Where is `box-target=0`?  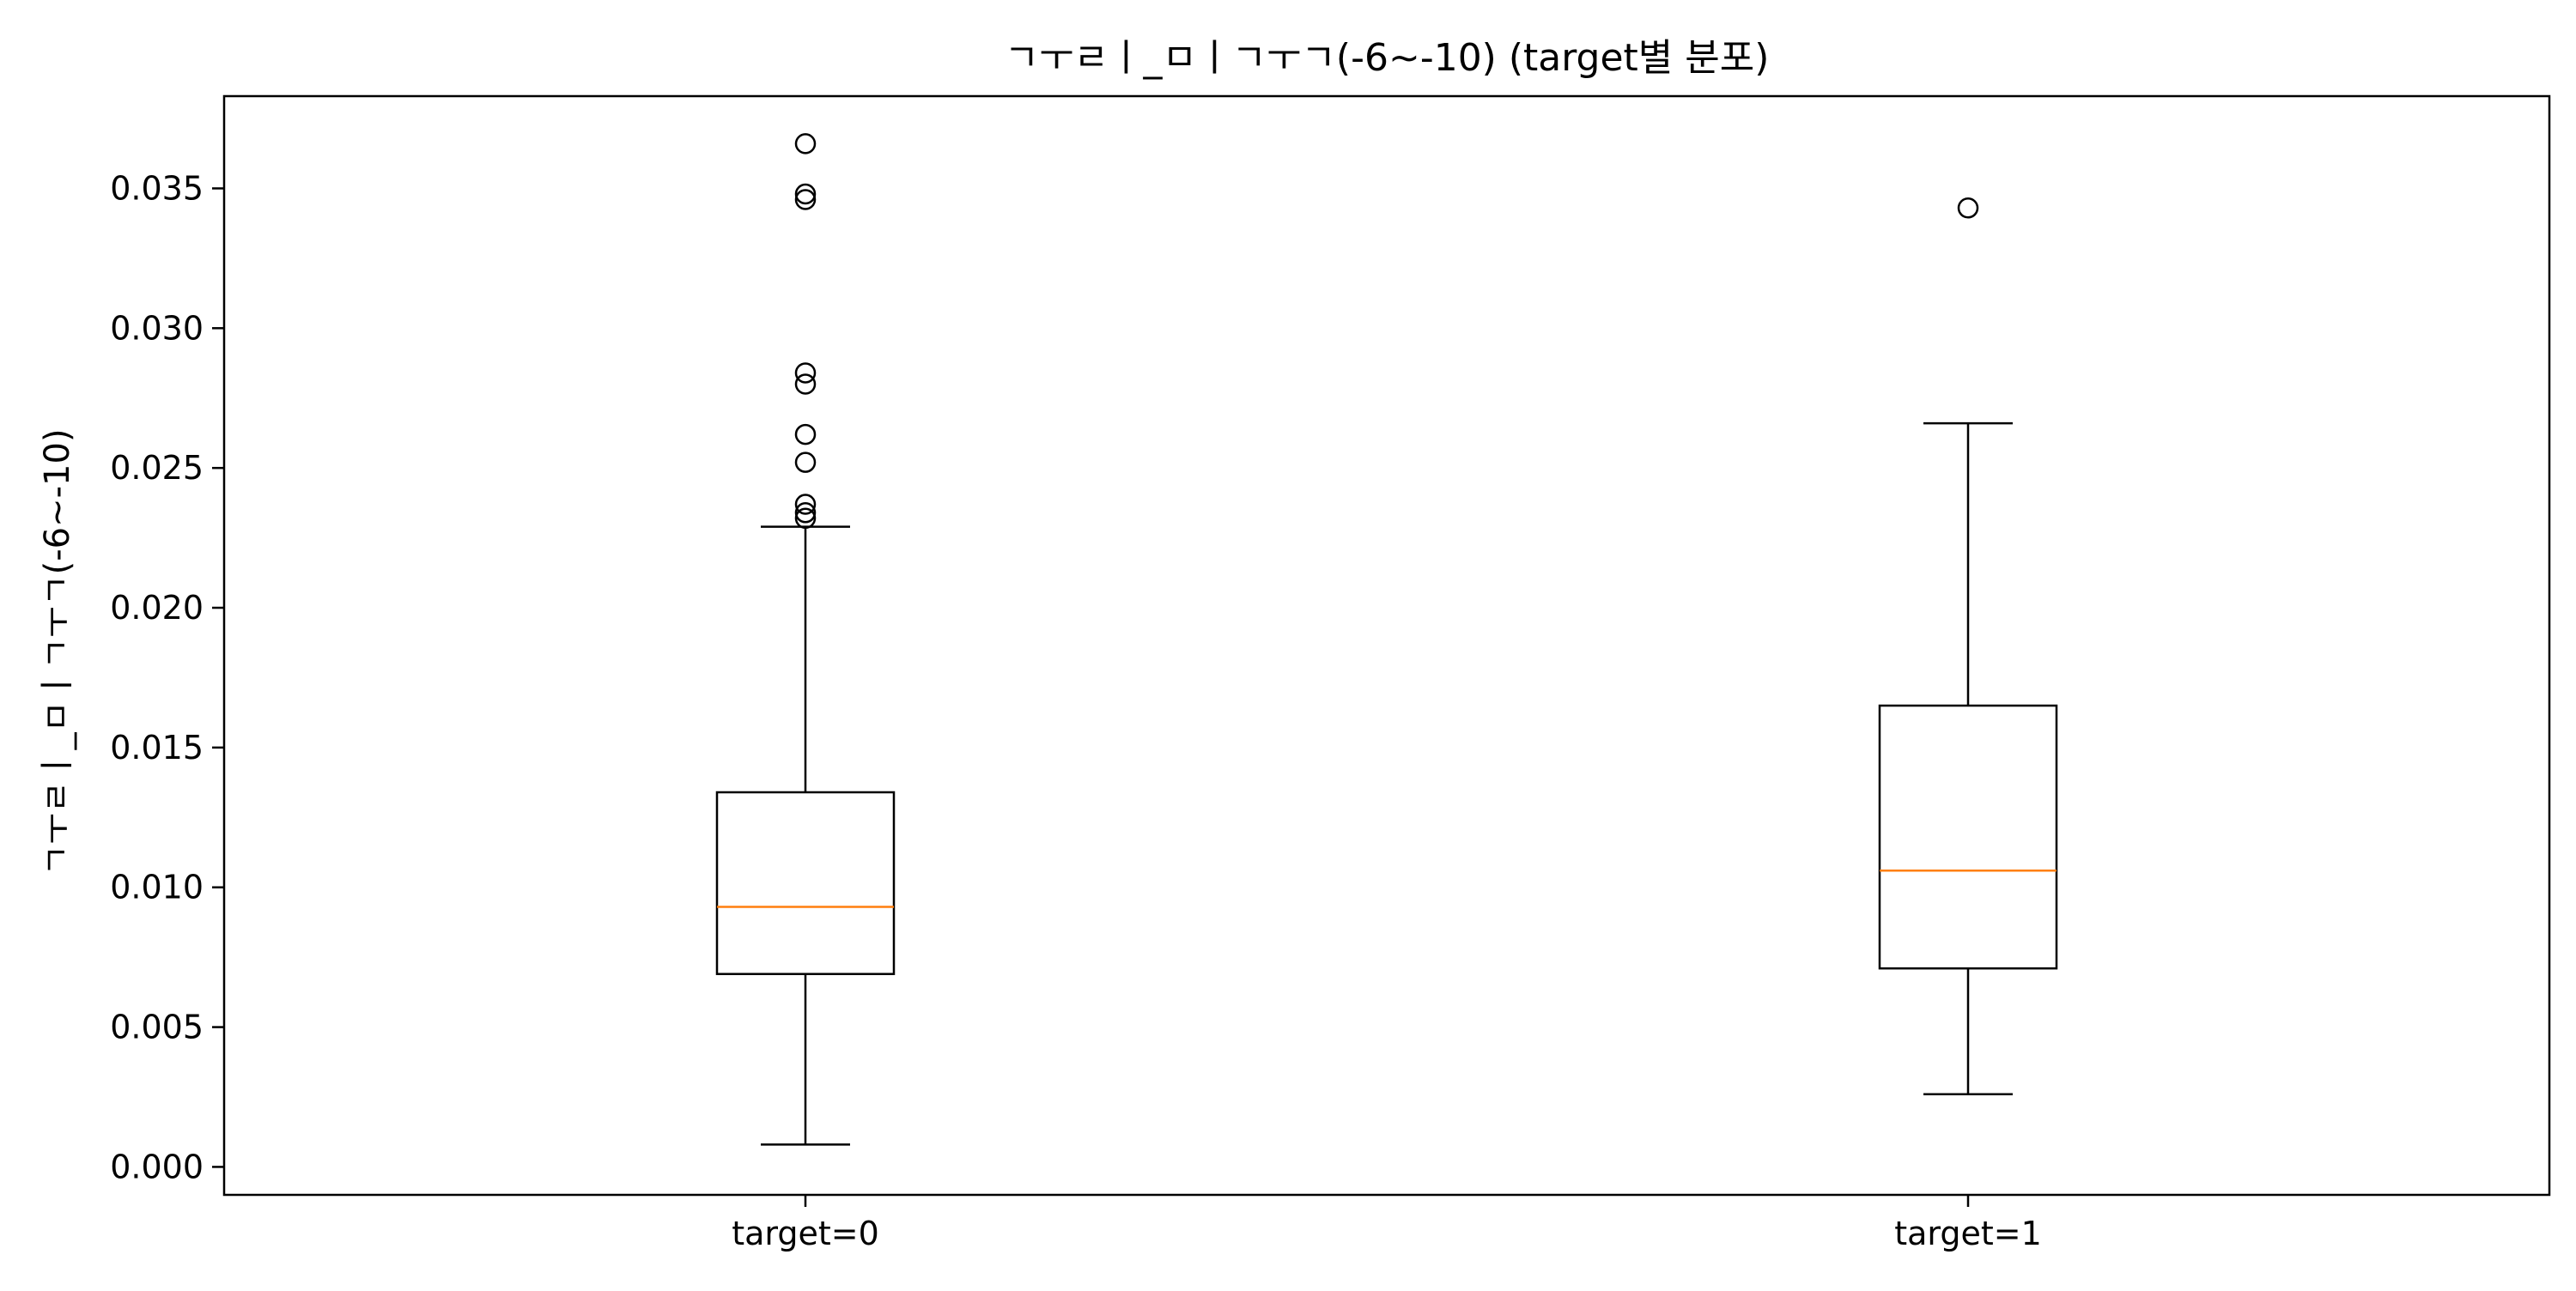 box-target=0 is located at coordinates (806, 640).